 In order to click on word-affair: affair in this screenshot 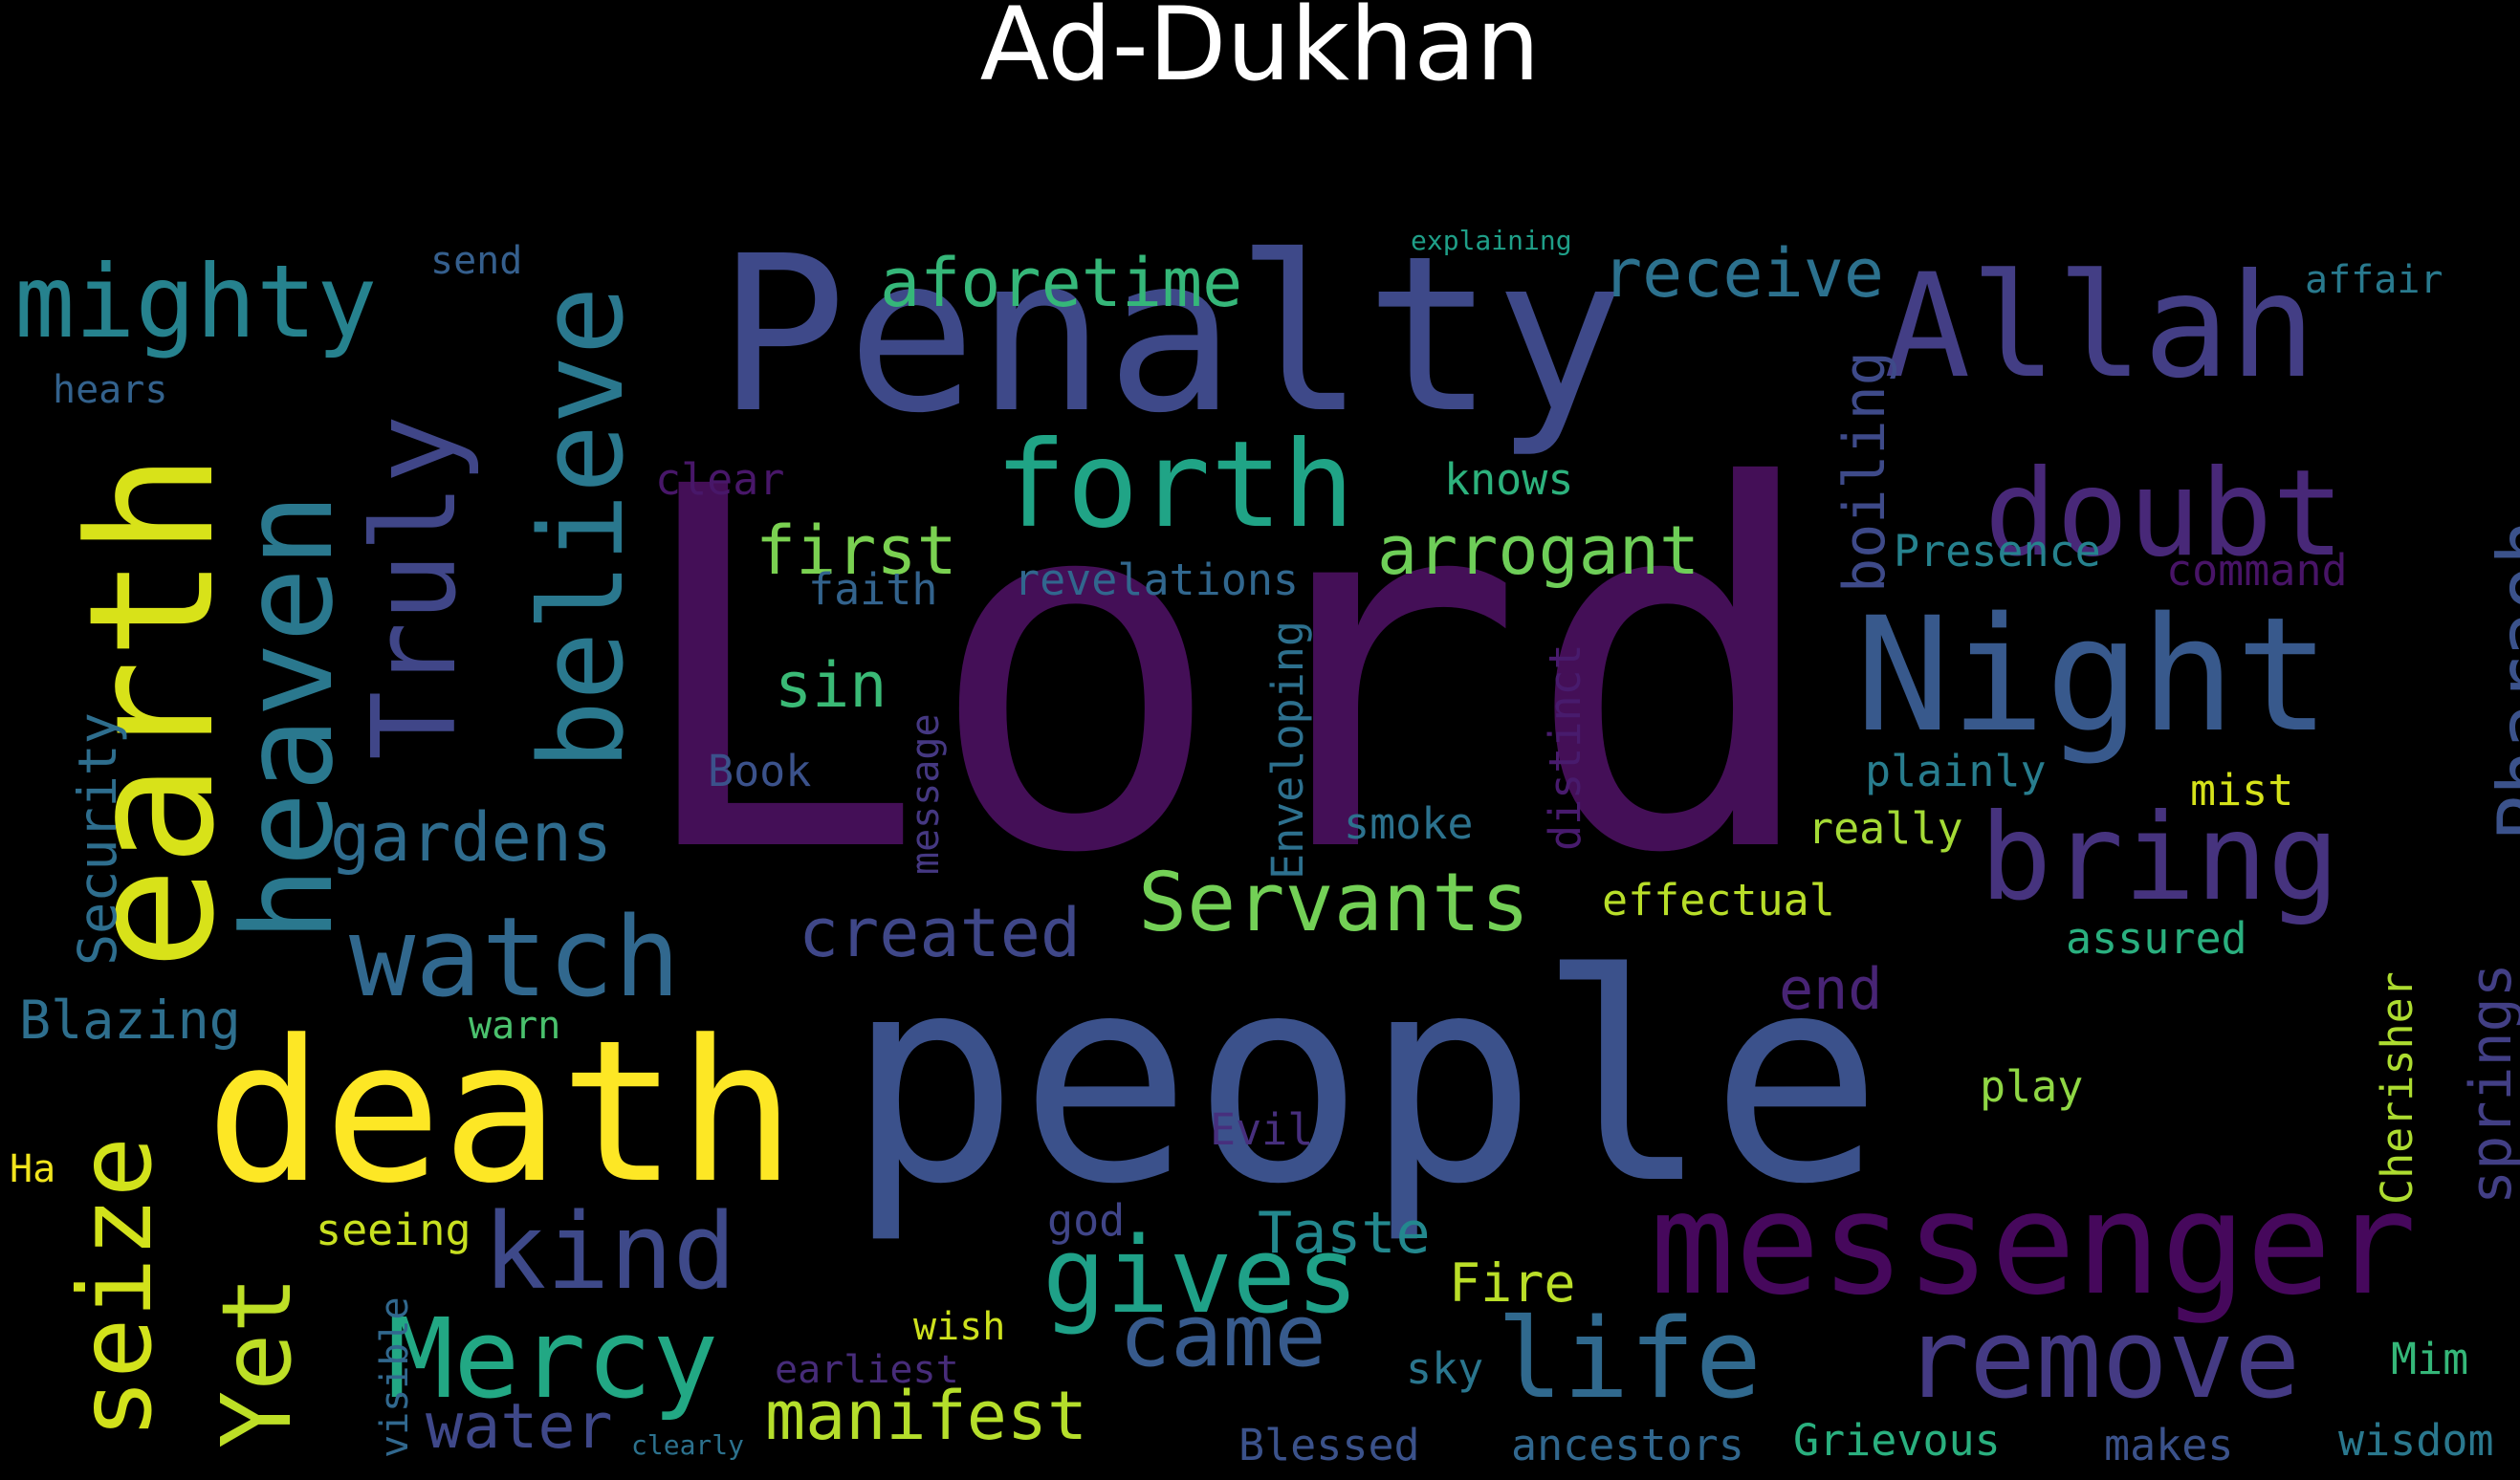, I will do `click(2374, 280)`.